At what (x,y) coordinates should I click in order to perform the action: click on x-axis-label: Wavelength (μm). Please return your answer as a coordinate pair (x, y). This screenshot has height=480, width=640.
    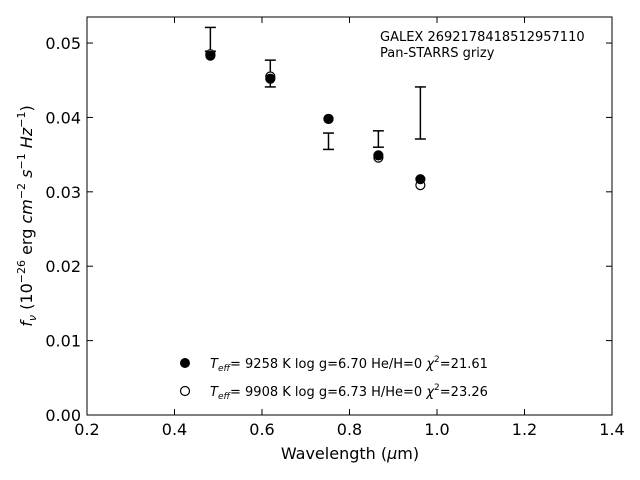
    Looking at the image, I should click on (350, 453).